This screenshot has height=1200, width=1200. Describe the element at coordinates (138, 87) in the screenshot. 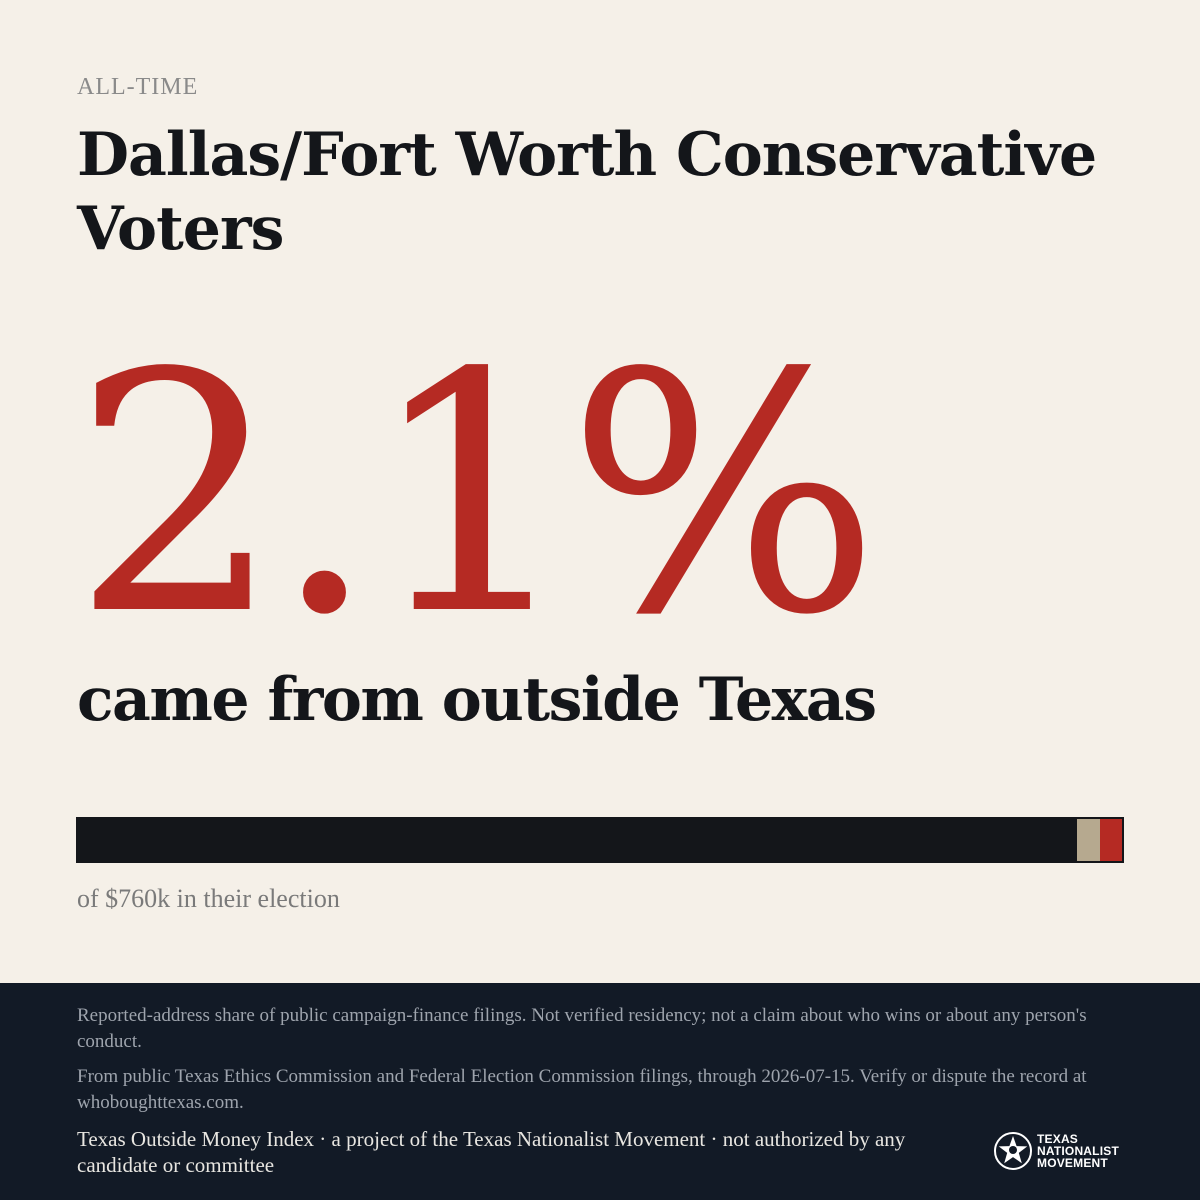

I see `eyebrow-label: ALL-TIME` at that location.